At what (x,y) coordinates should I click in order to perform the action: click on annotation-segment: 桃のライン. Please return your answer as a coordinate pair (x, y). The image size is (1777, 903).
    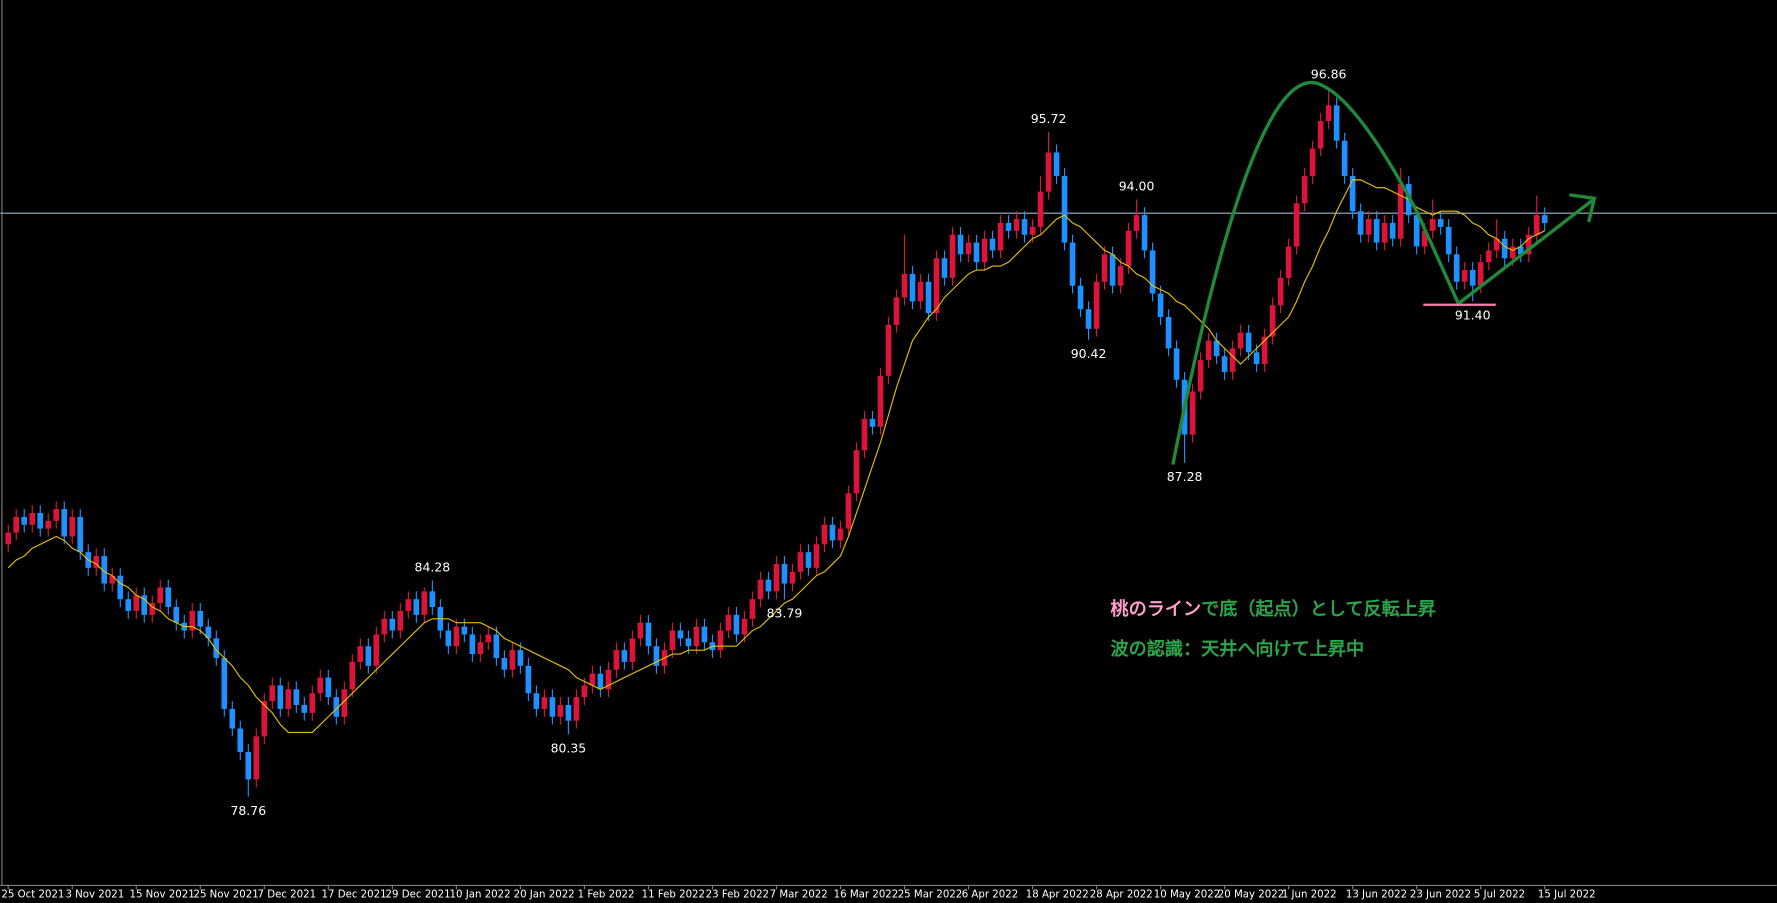
    Looking at the image, I should click on (1156, 609).